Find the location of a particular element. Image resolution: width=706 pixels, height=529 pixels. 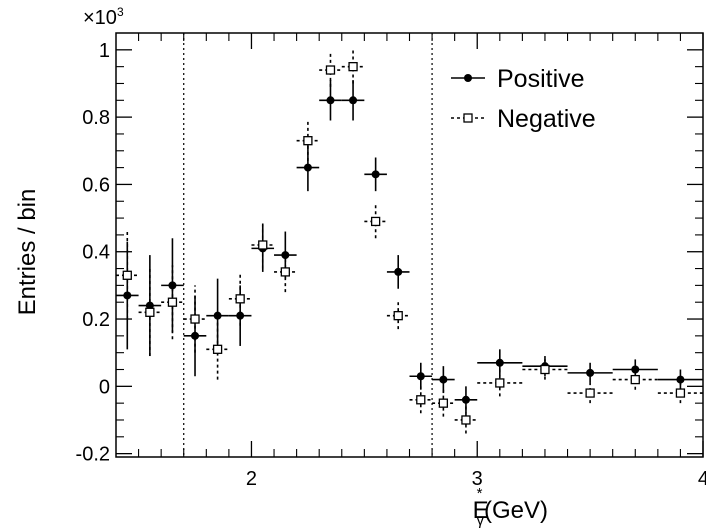

y-axis-title: Entries / bin is located at coordinates (27, 252).